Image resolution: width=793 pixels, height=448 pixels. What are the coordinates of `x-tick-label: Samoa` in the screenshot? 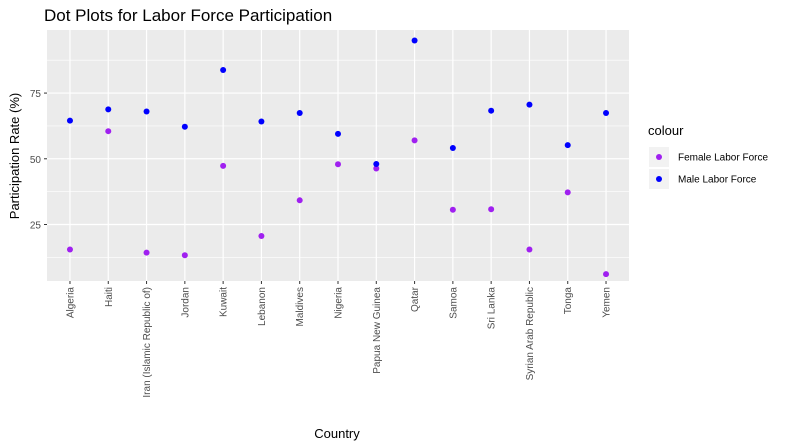 It's located at (453, 303).